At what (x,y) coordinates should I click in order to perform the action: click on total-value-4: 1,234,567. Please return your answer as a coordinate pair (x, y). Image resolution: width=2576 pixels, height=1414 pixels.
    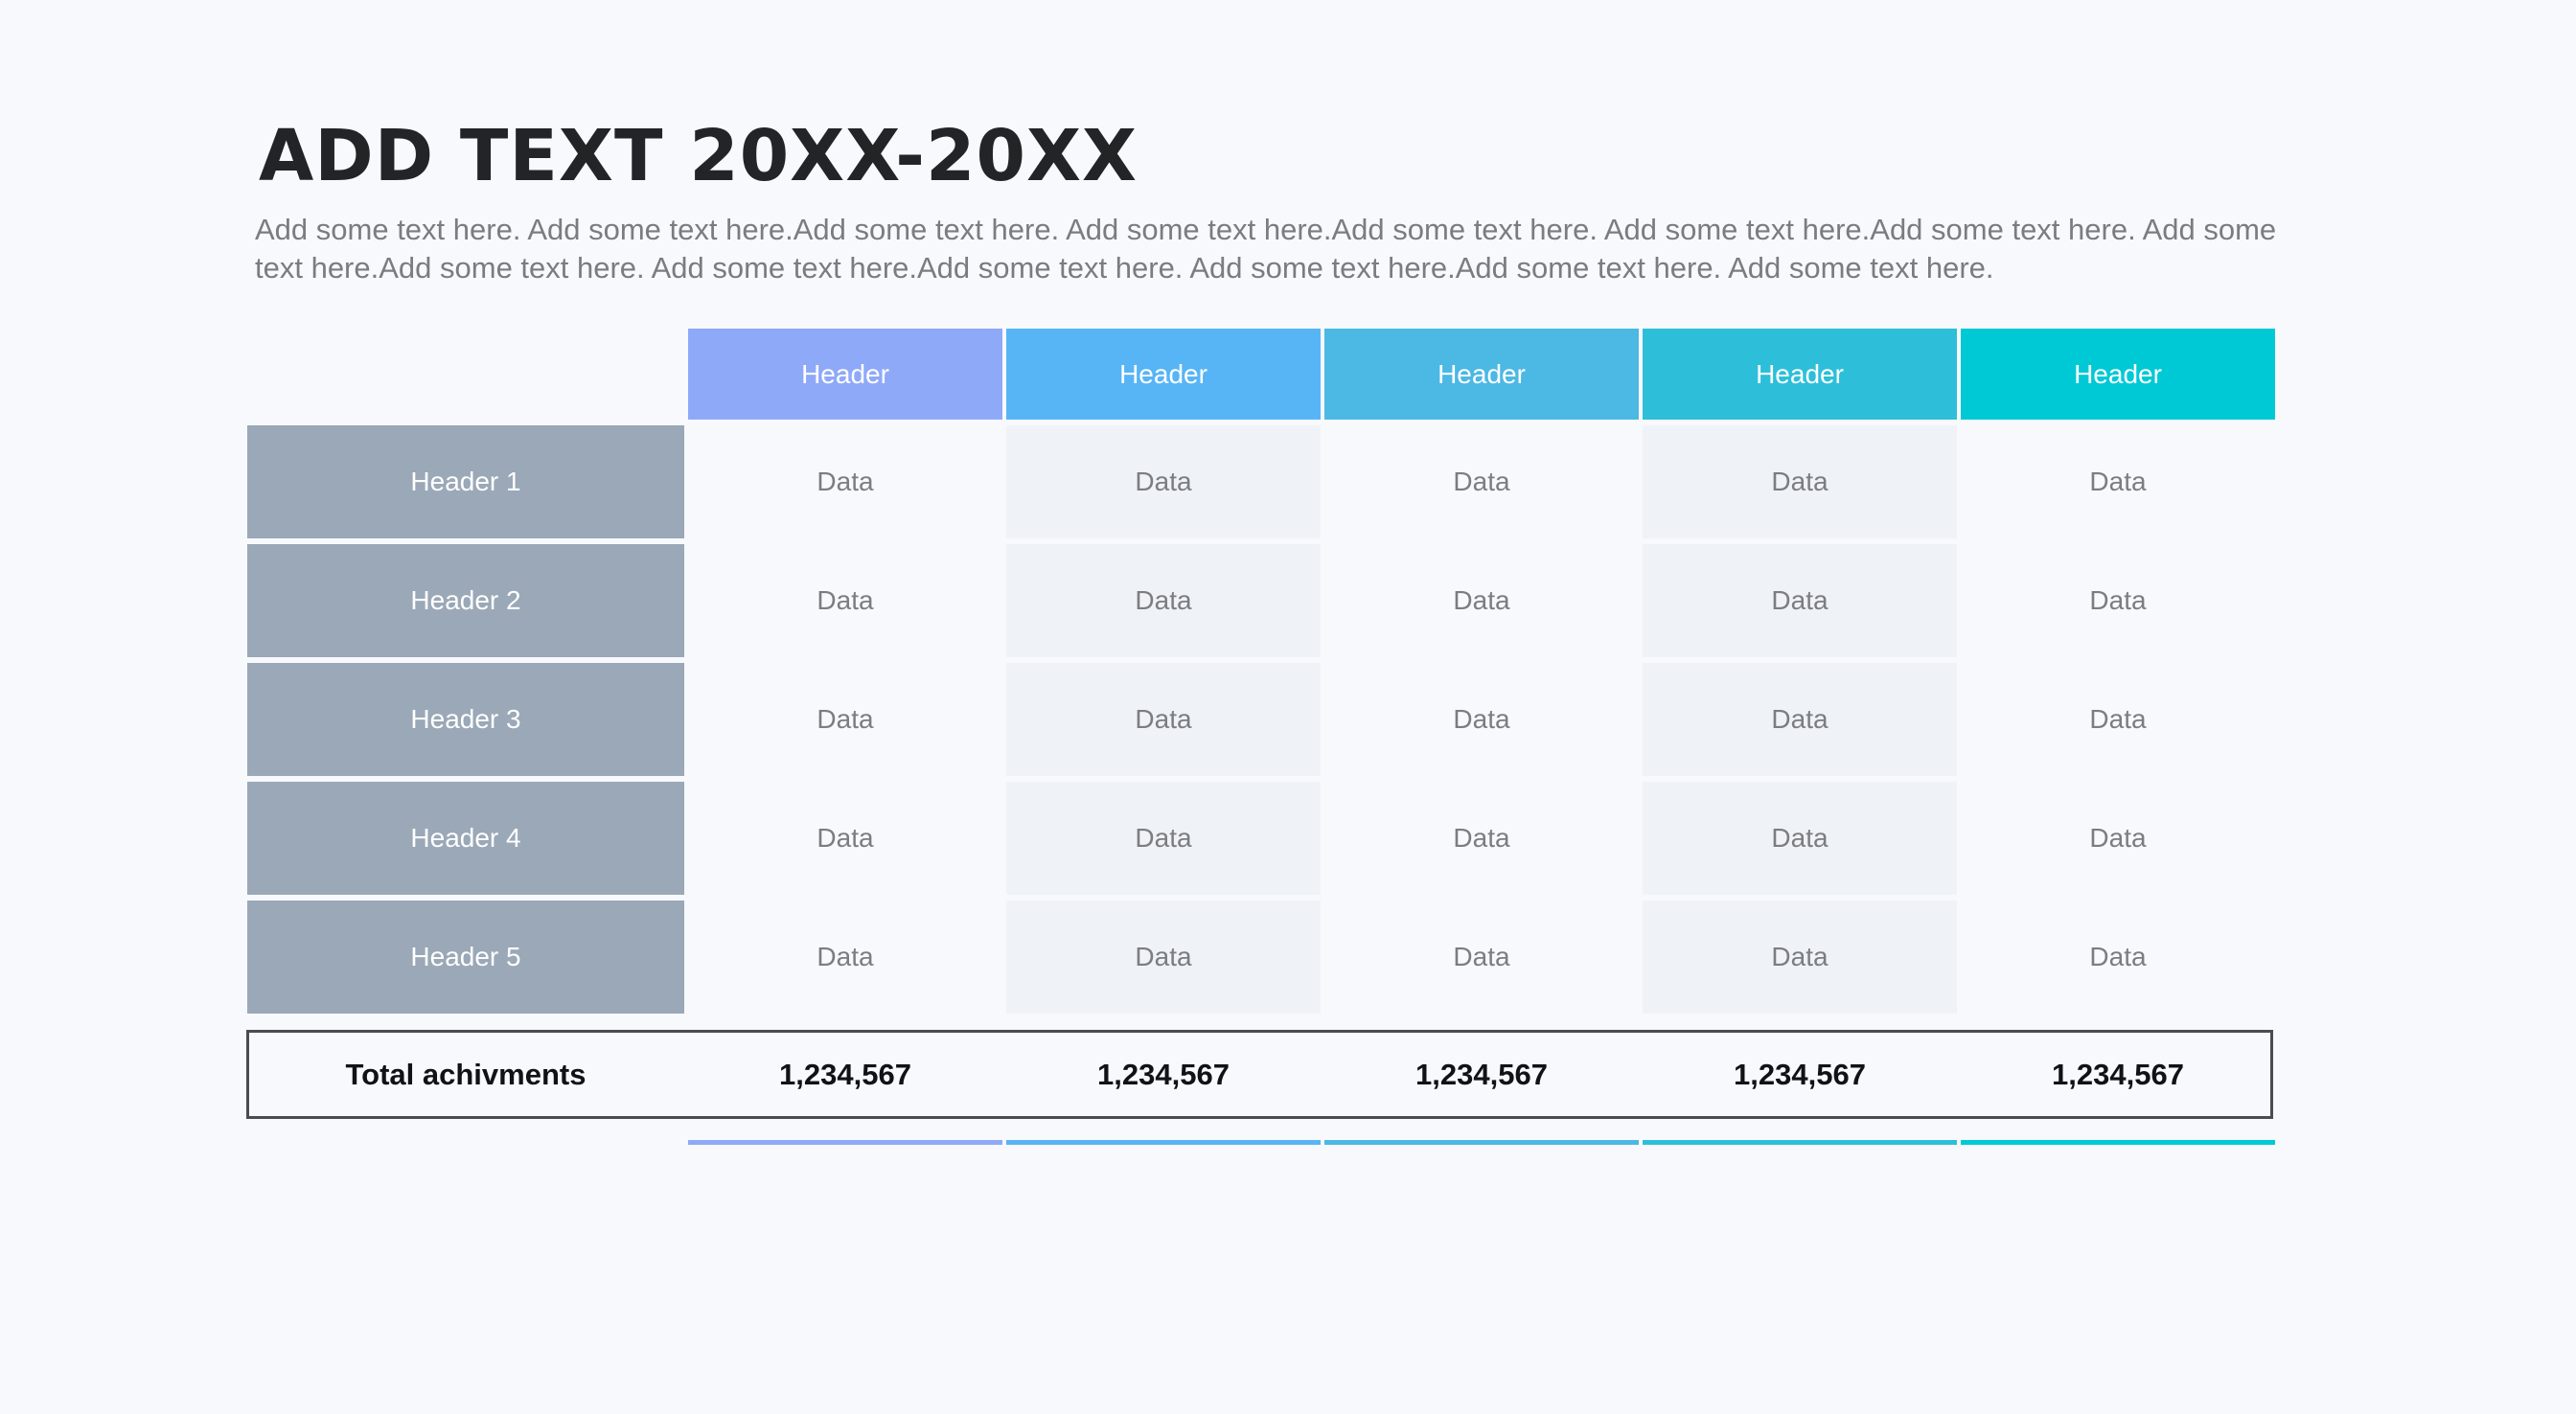
    Looking at the image, I should click on (1800, 1074).